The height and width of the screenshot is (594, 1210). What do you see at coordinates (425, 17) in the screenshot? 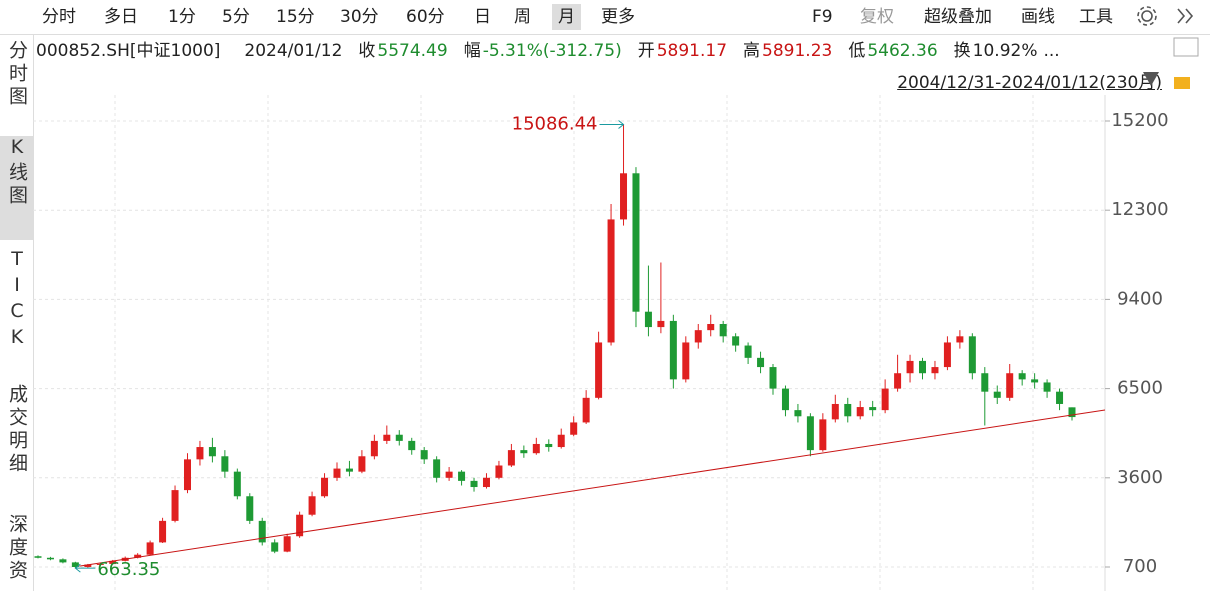
I see `toolbar-tab: 60分` at bounding box center [425, 17].